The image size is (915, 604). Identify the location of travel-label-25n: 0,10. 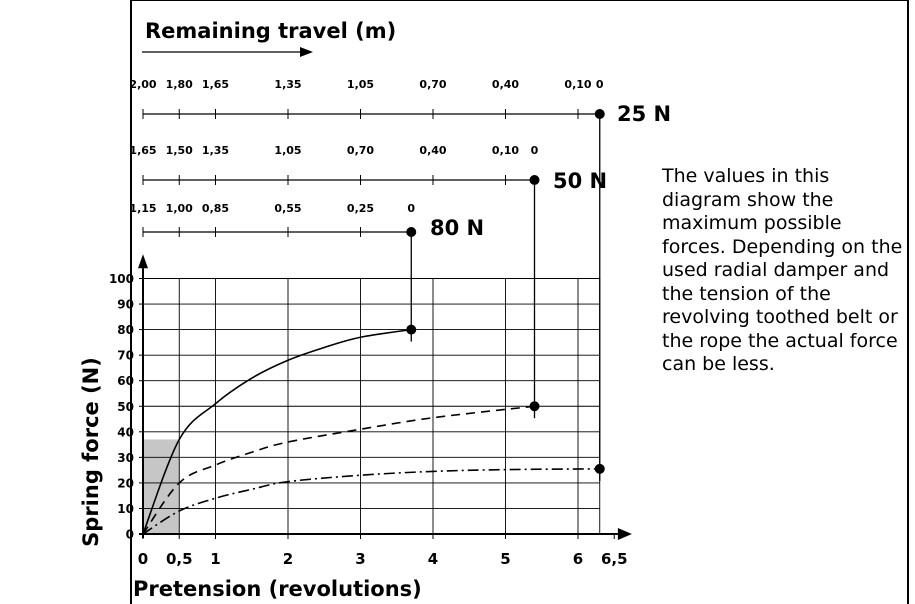
(577, 84).